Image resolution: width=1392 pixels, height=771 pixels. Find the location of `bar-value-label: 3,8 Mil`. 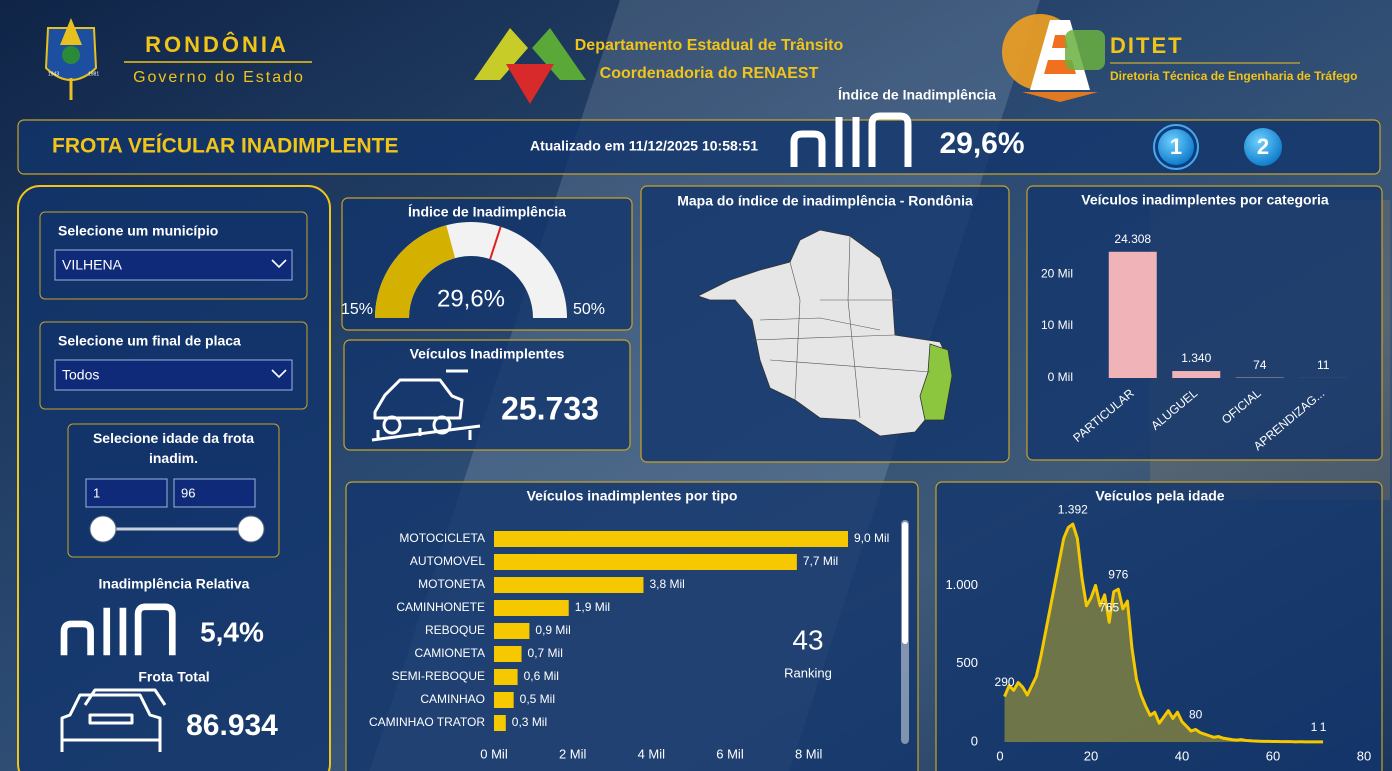

bar-value-label: 3,8 Mil is located at coordinates (666, 584).